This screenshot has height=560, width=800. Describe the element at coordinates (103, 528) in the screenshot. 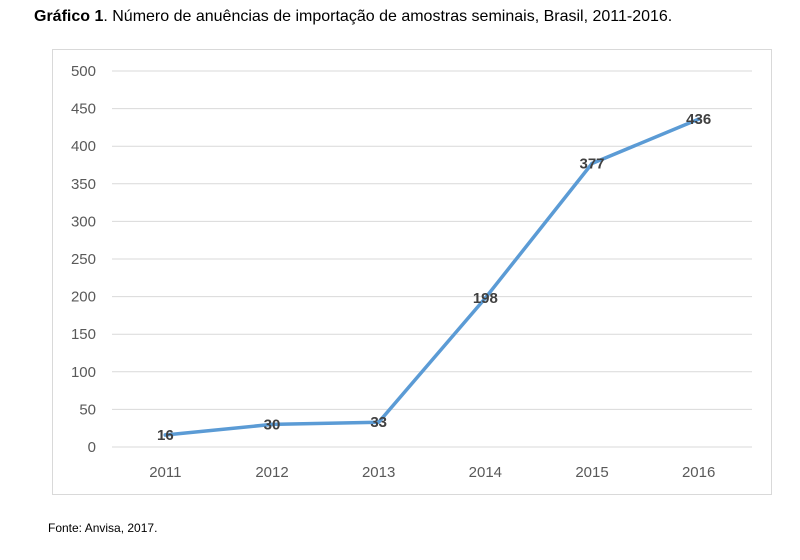

I see `source-note: Fonte: Anvisa, 2017.` at that location.